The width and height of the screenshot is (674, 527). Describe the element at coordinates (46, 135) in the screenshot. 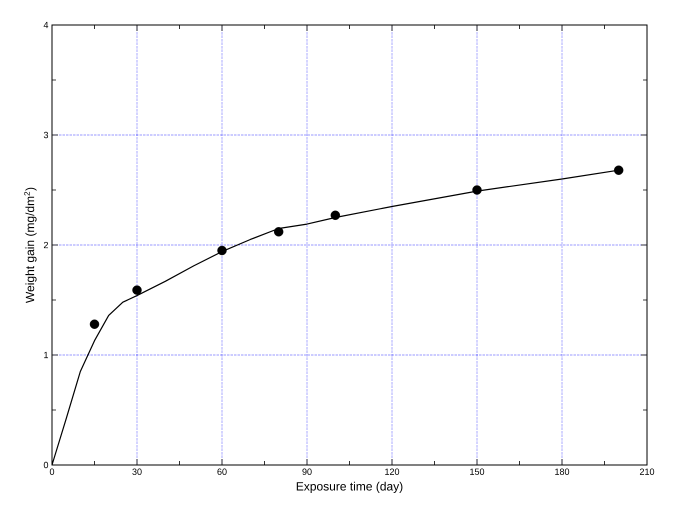

I see `y-tick-label: 3` at that location.